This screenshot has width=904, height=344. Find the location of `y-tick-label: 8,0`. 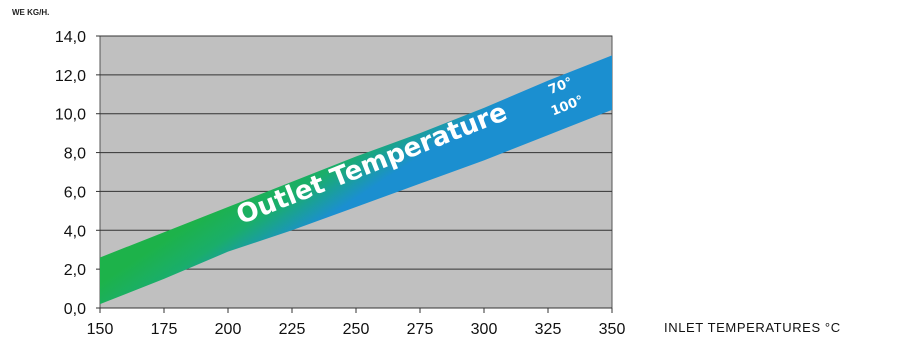

y-tick-label: 8,0 is located at coordinates (75, 154).